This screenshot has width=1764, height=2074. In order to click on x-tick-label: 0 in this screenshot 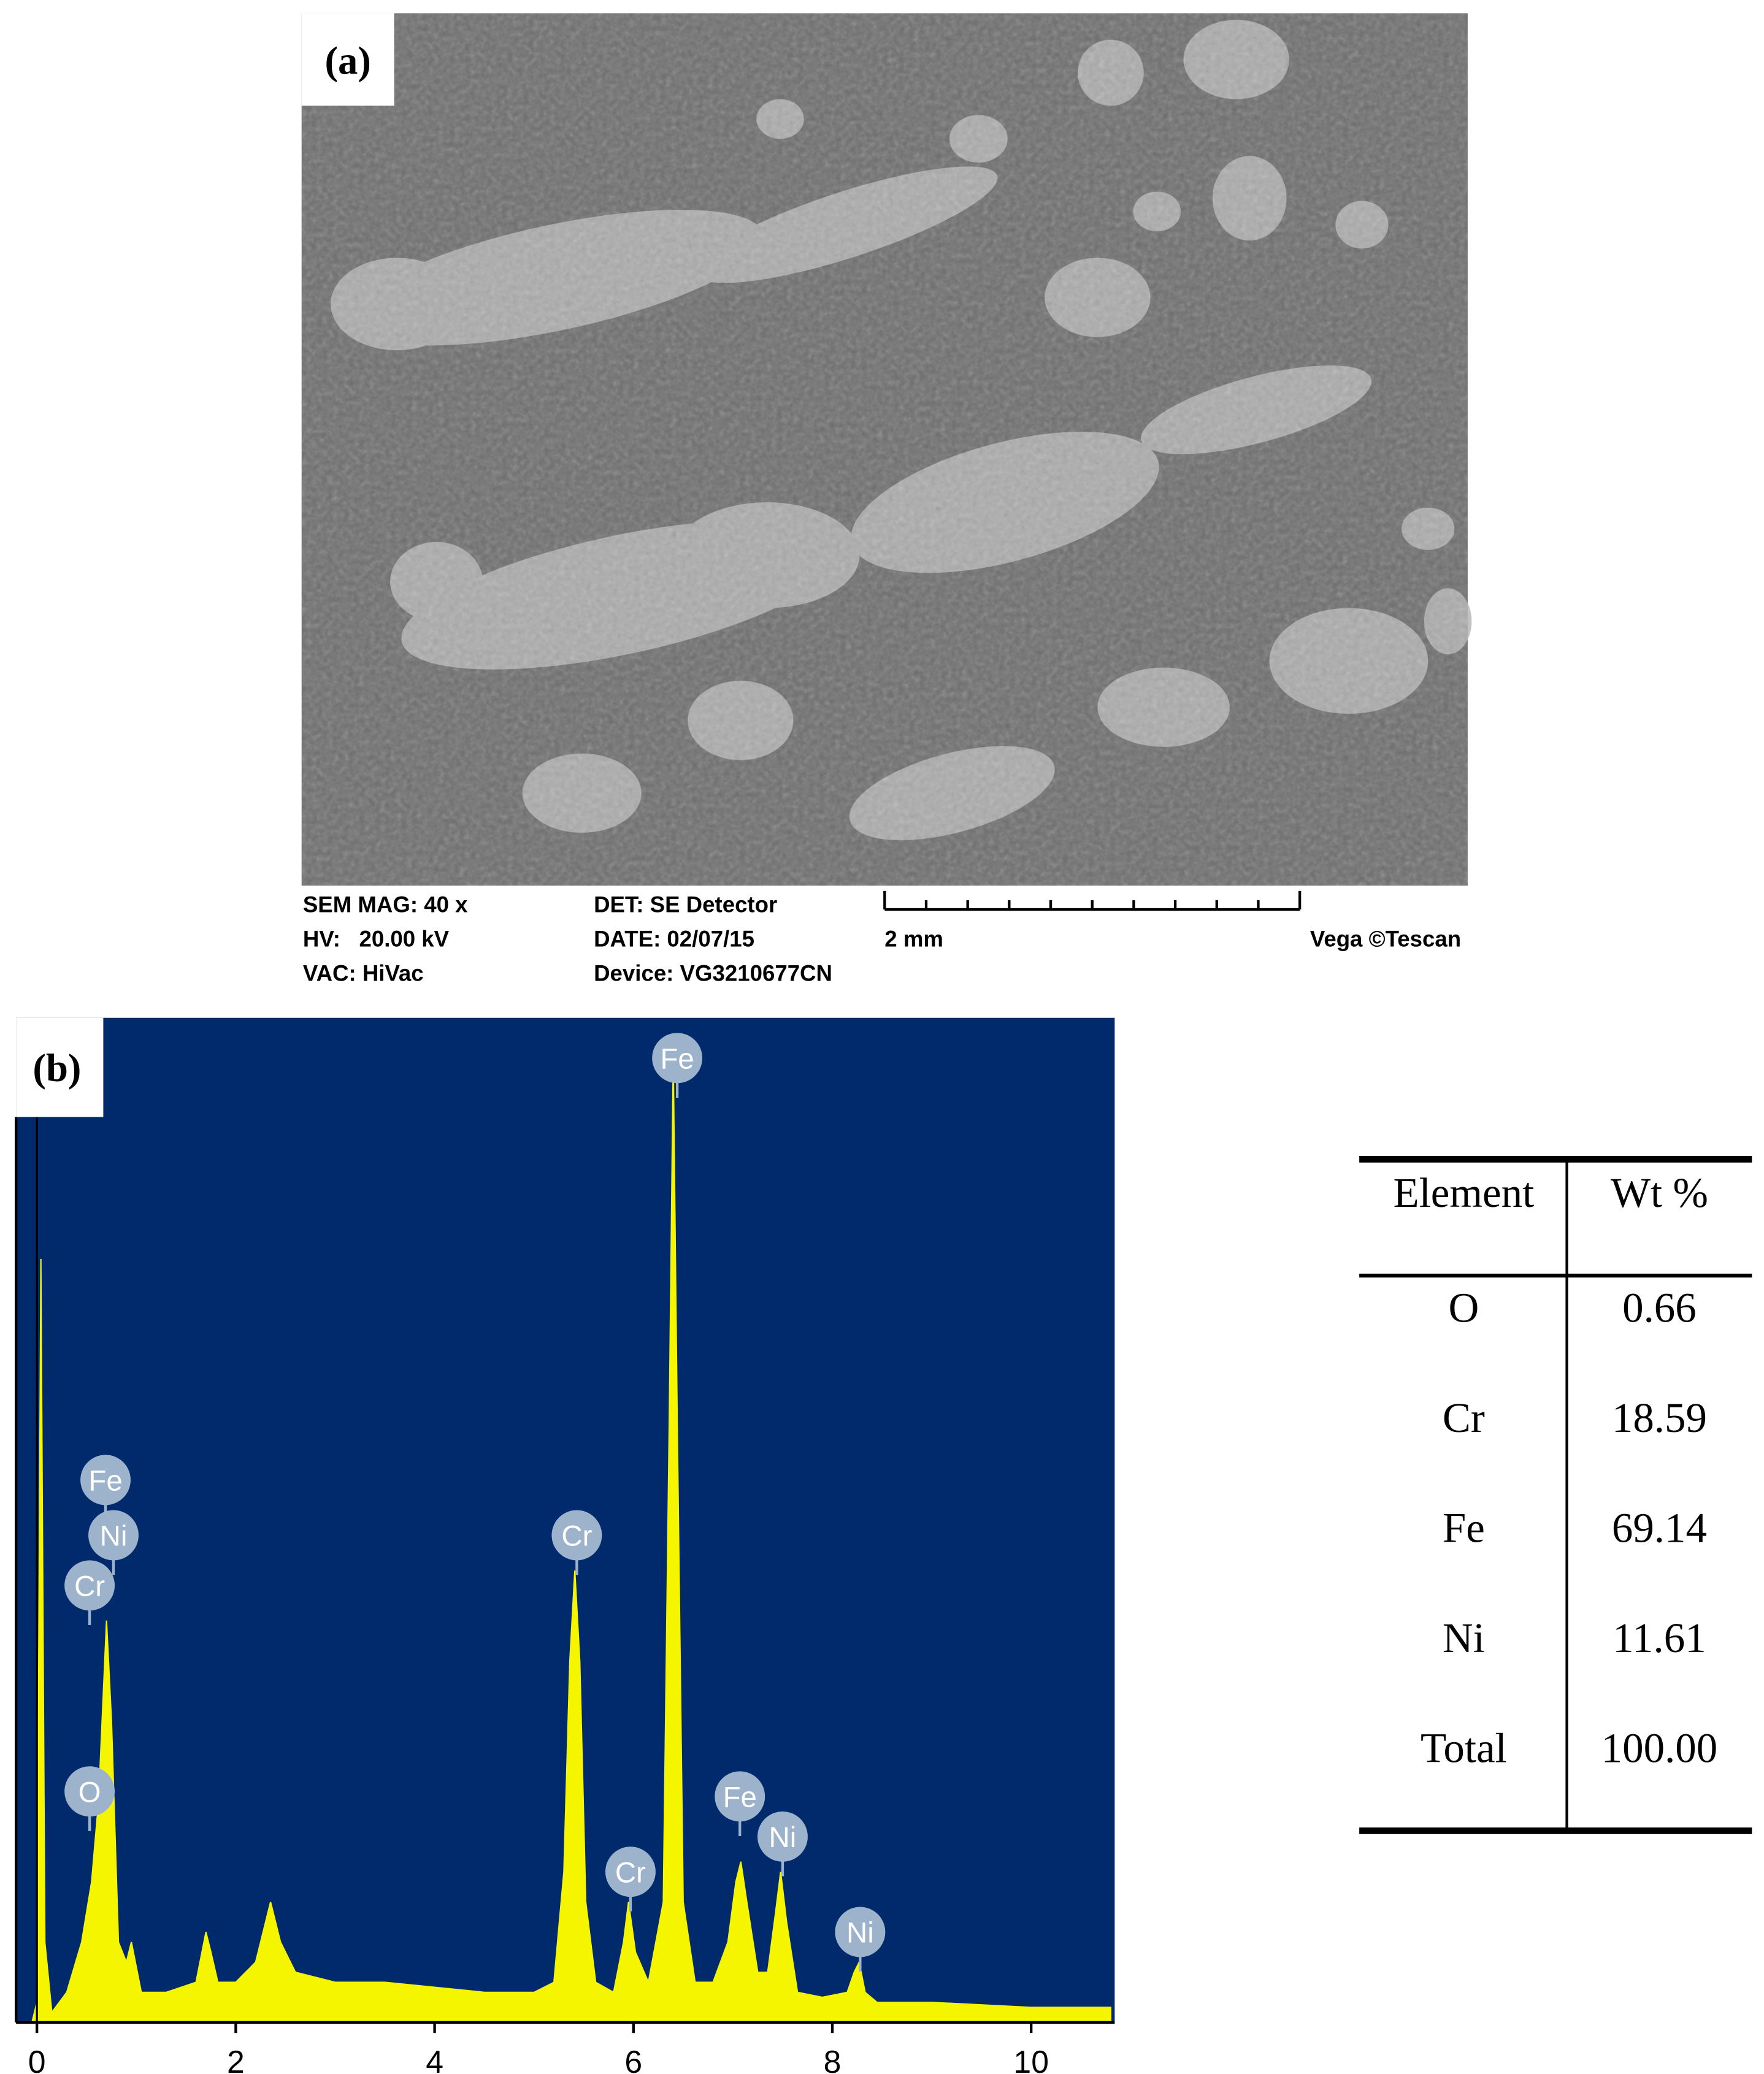, I will do `click(37, 2059)`.